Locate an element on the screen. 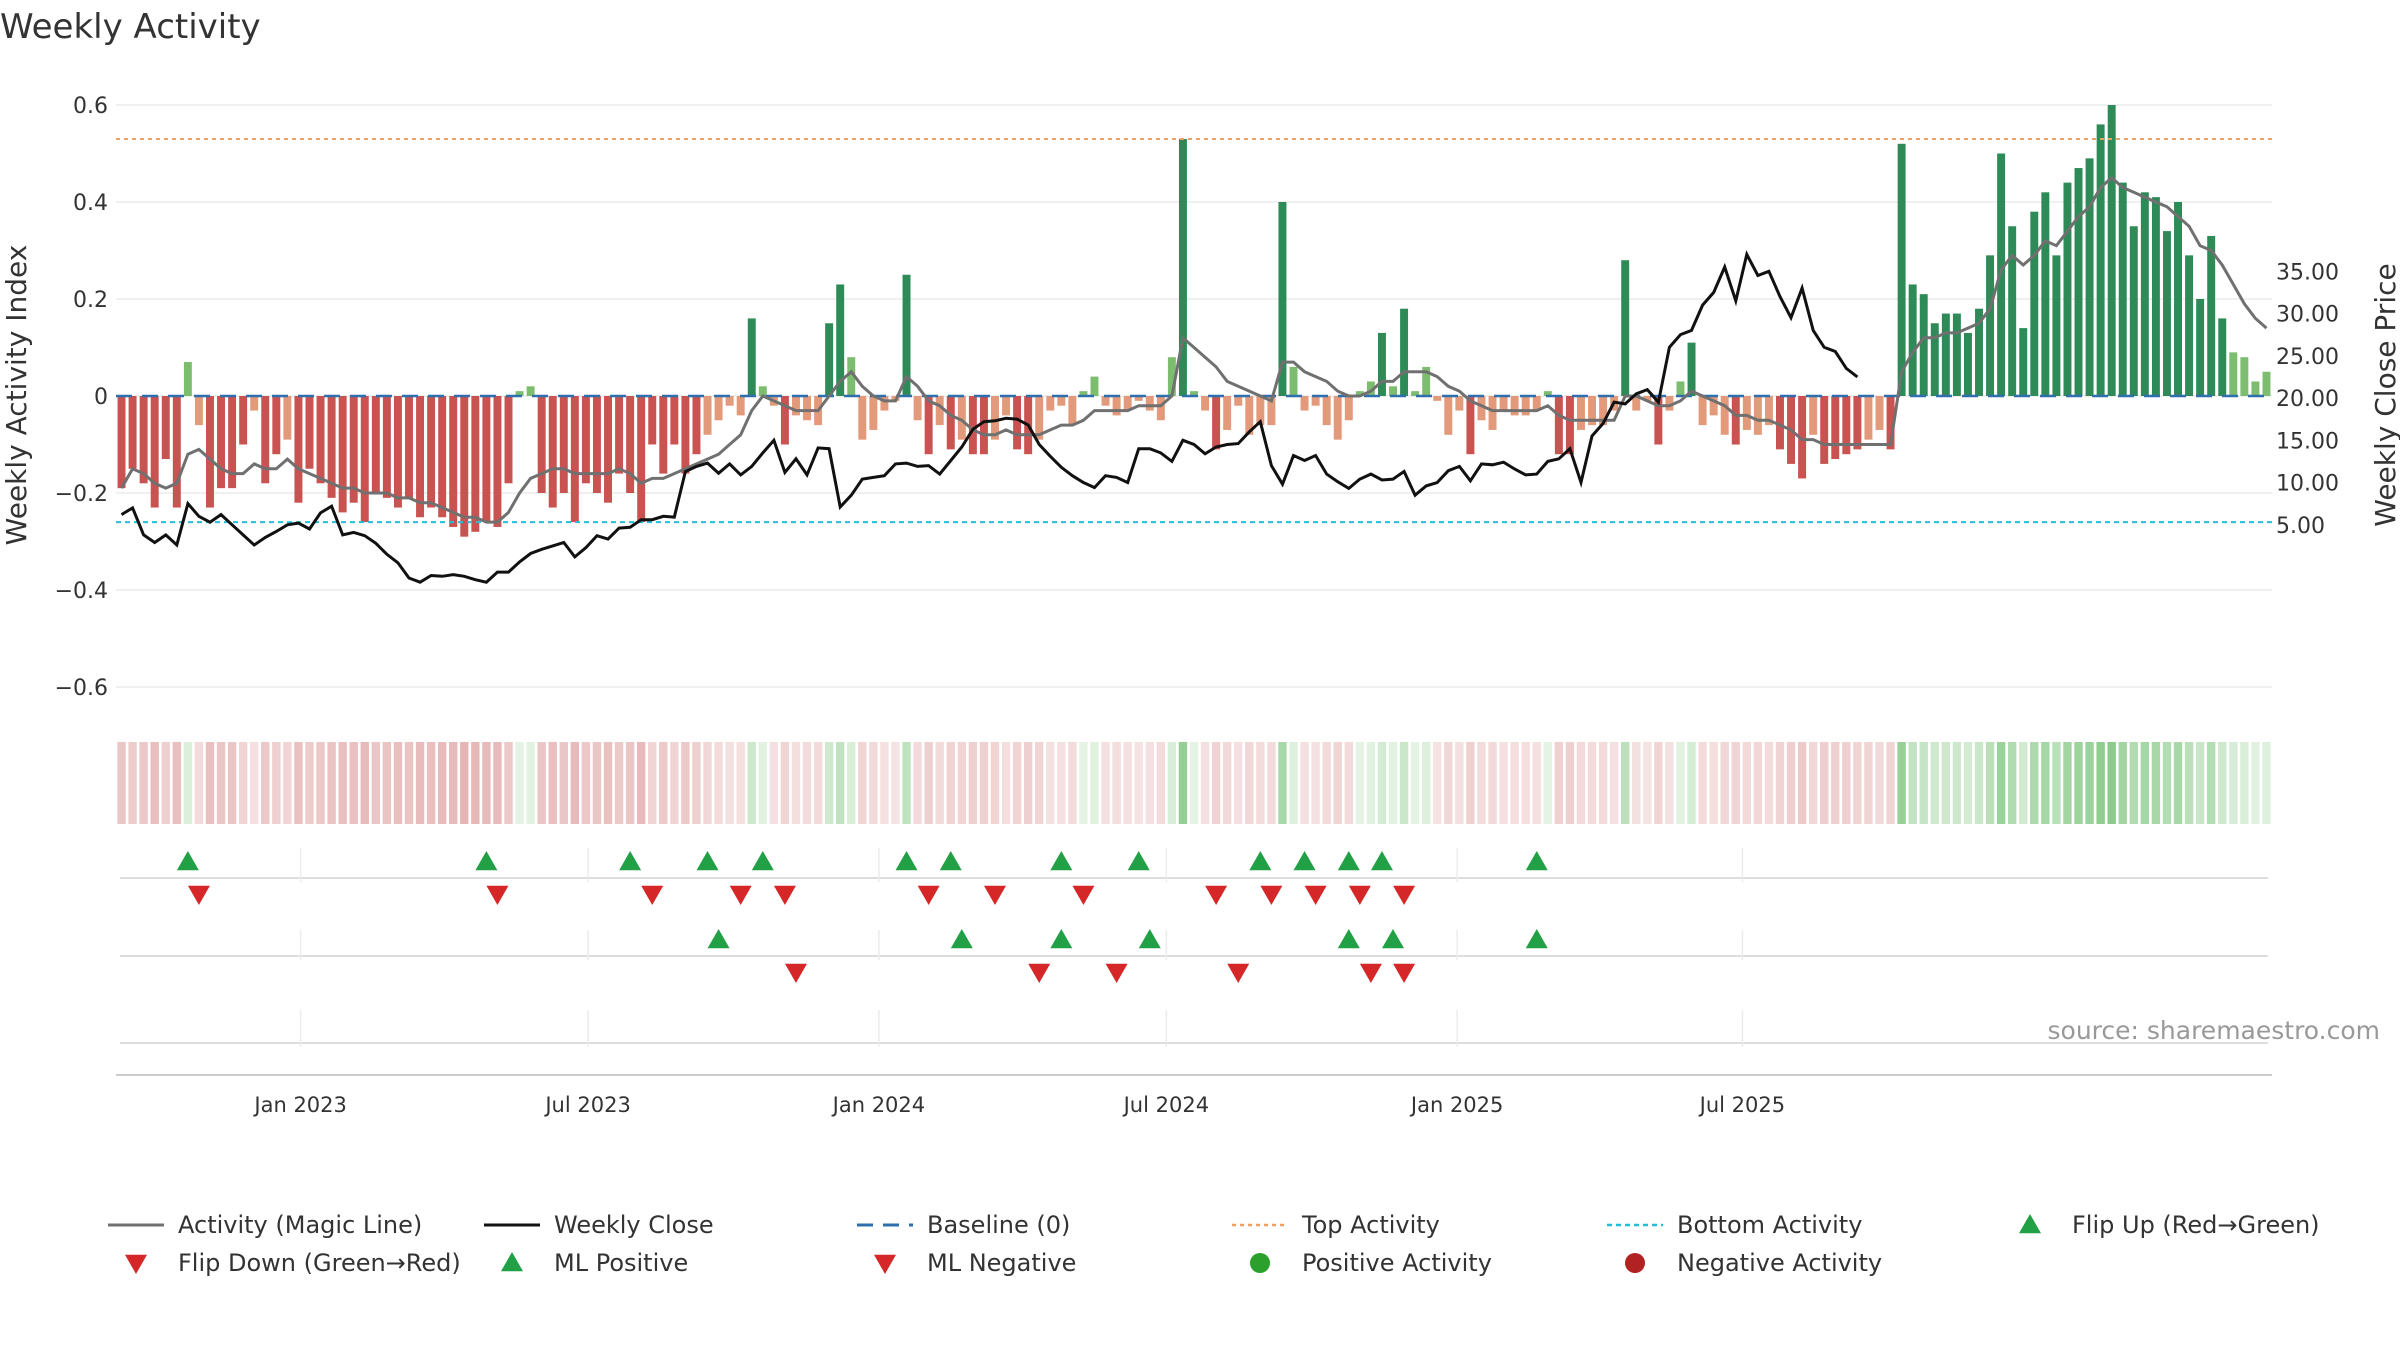 This screenshot has height=1350, width=2400. x-tick-label: Jan 2025 is located at coordinates (1456, 1105).